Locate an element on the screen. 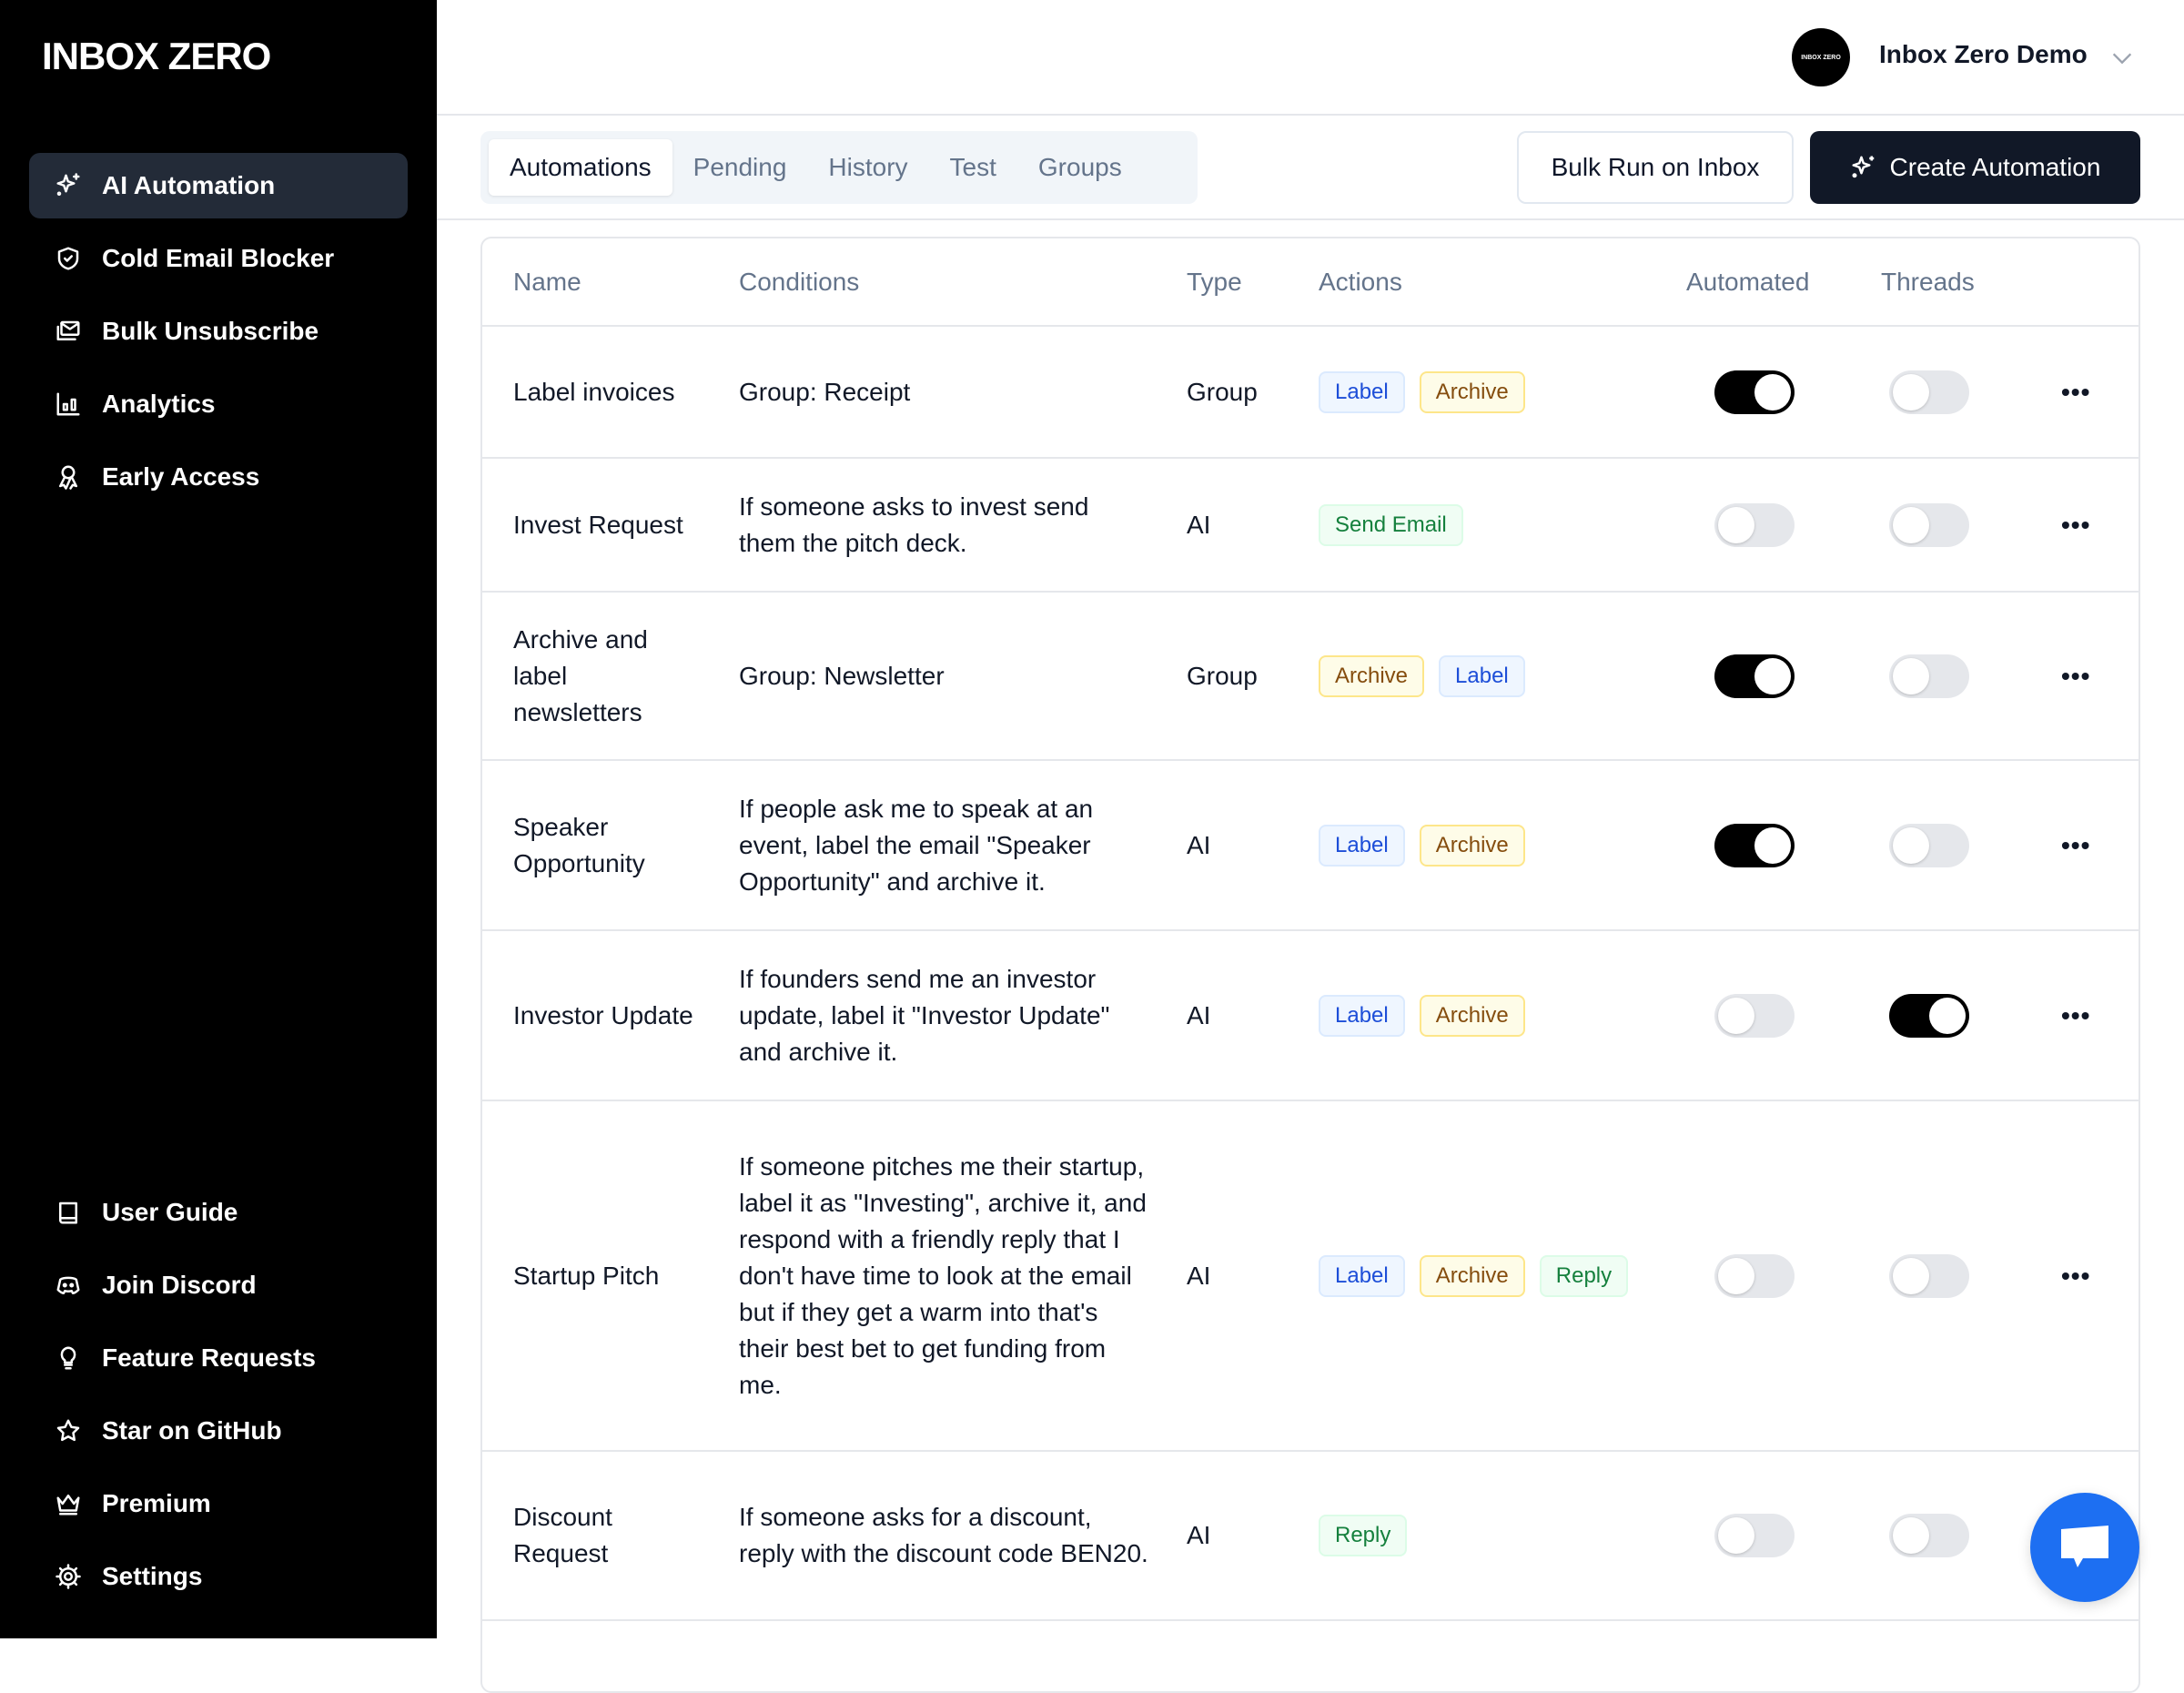 The height and width of the screenshot is (1693, 2184). chat-bubble-icon is located at coordinates (2085, 1546).